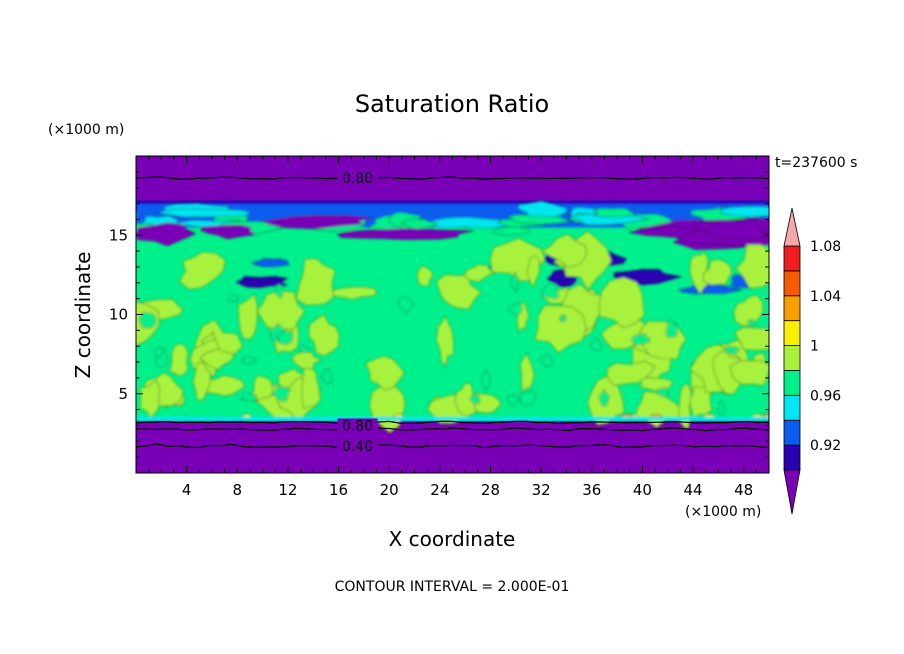 The width and height of the screenshot is (904, 654). I want to click on contour-label: 0.40, so click(357, 447).